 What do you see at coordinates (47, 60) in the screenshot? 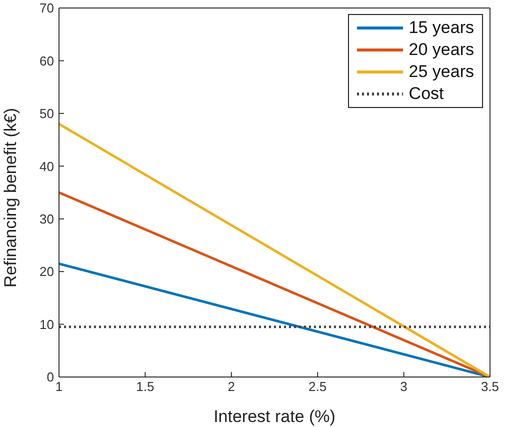
I see `y-tick-label: 60` at bounding box center [47, 60].